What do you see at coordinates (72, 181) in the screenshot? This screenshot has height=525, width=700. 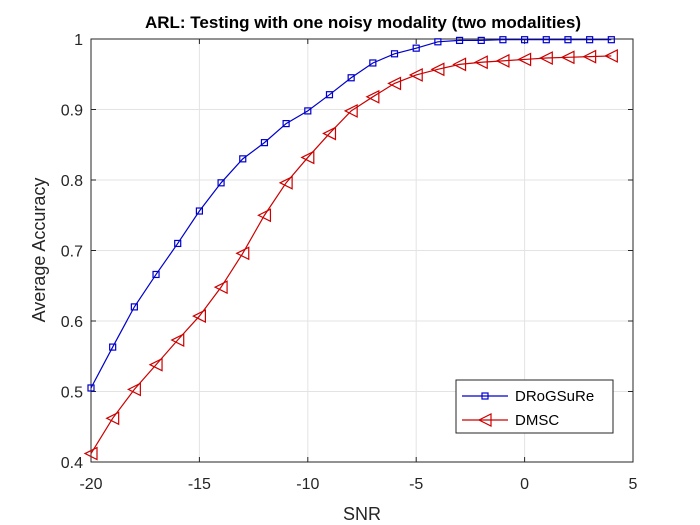 I see `y-tick-label: 0.8` at bounding box center [72, 181].